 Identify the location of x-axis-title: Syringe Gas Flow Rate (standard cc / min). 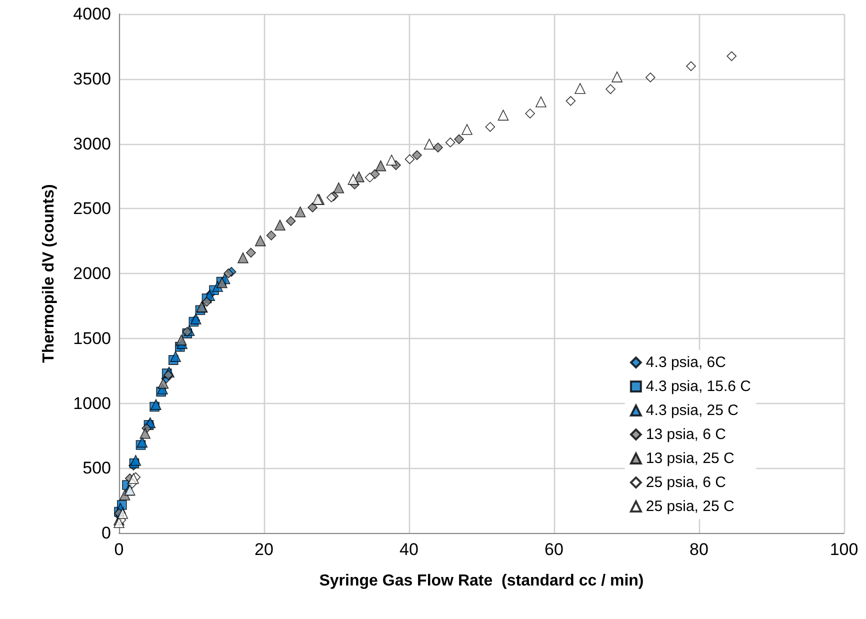
(481, 581).